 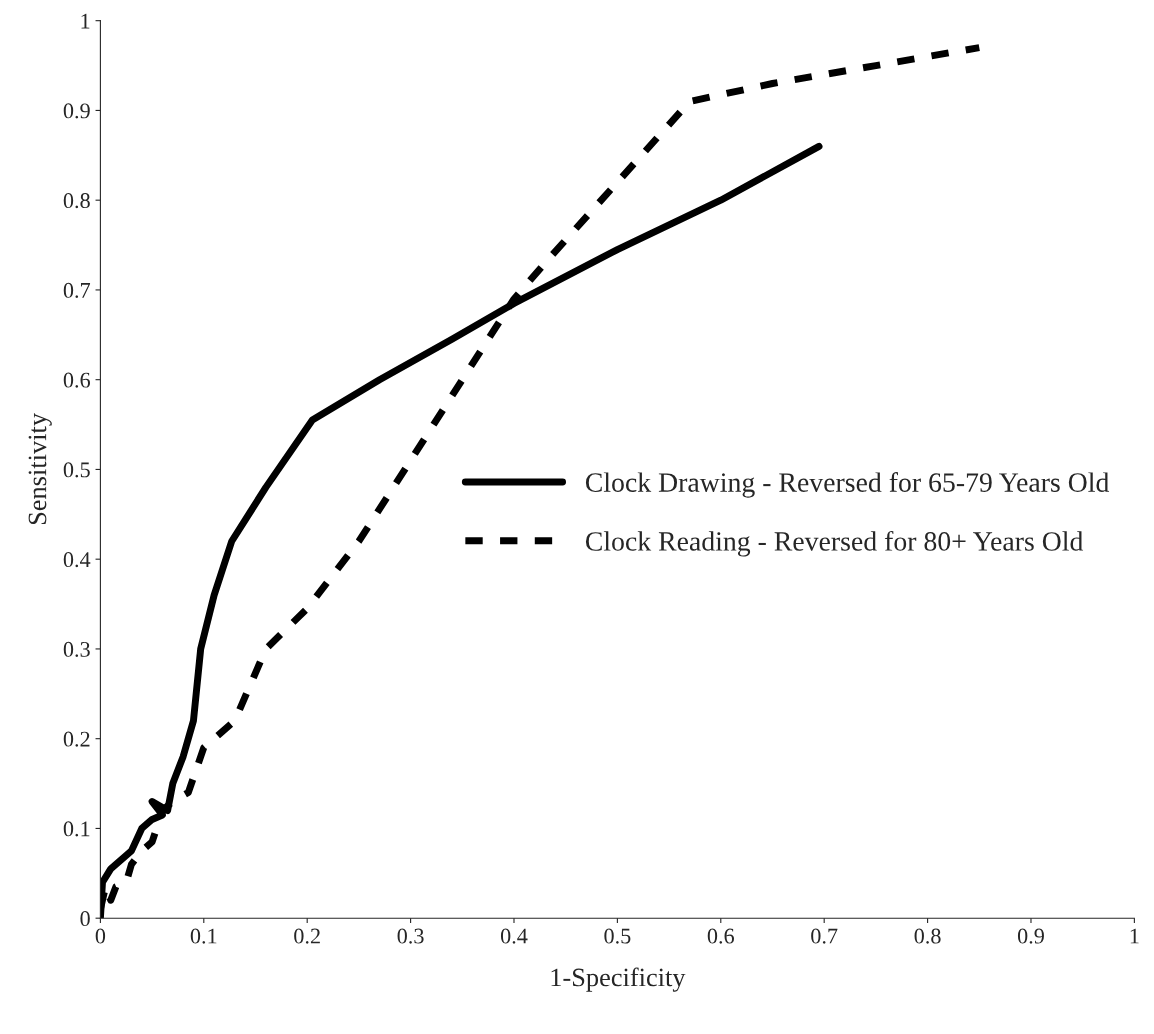 What do you see at coordinates (85, 21) in the screenshot?
I see `y-tick-label: 1` at bounding box center [85, 21].